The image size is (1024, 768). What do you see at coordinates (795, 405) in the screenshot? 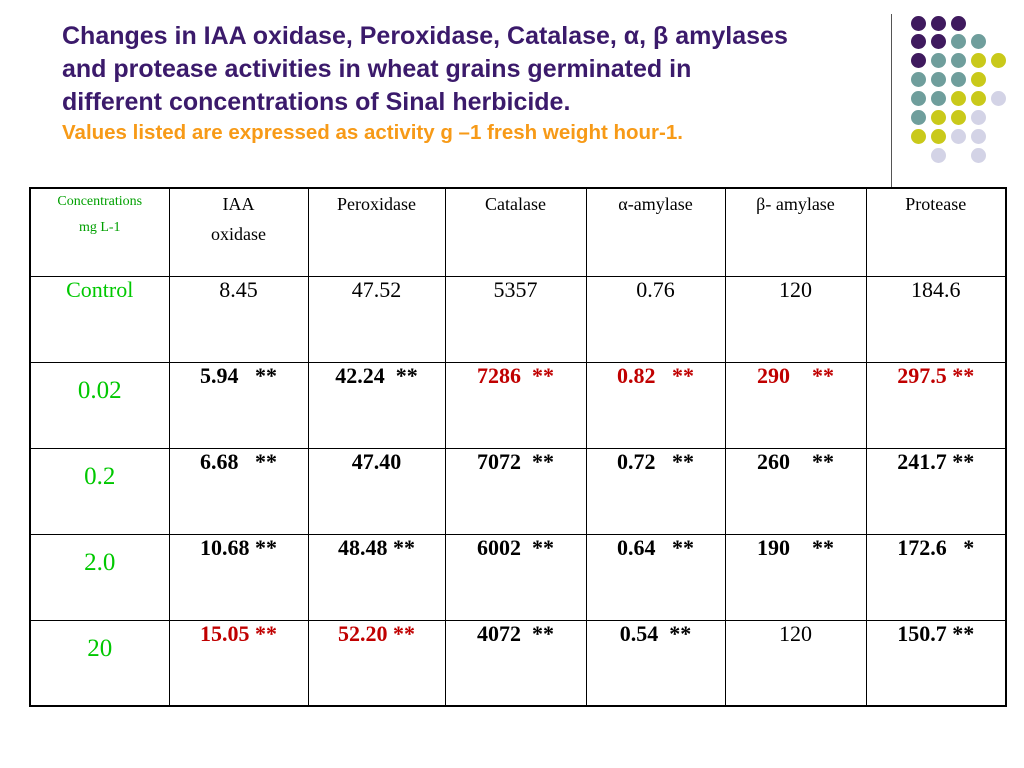
I see `table-cell: 290 **` at bounding box center [795, 405].